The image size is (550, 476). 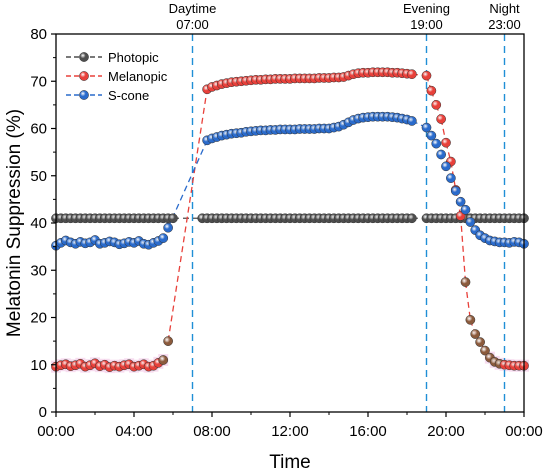 What do you see at coordinates (504, 8) in the screenshot?
I see `annotation-label: Night` at bounding box center [504, 8].